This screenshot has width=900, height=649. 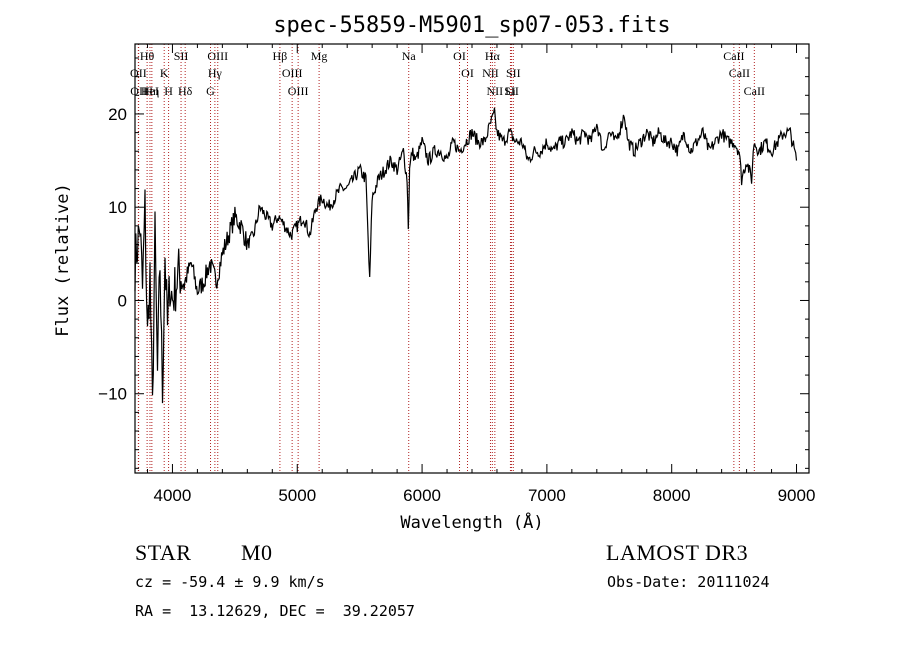 What do you see at coordinates (733, 56) in the screenshot?
I see `line-marker-label-25: CaII` at bounding box center [733, 56].